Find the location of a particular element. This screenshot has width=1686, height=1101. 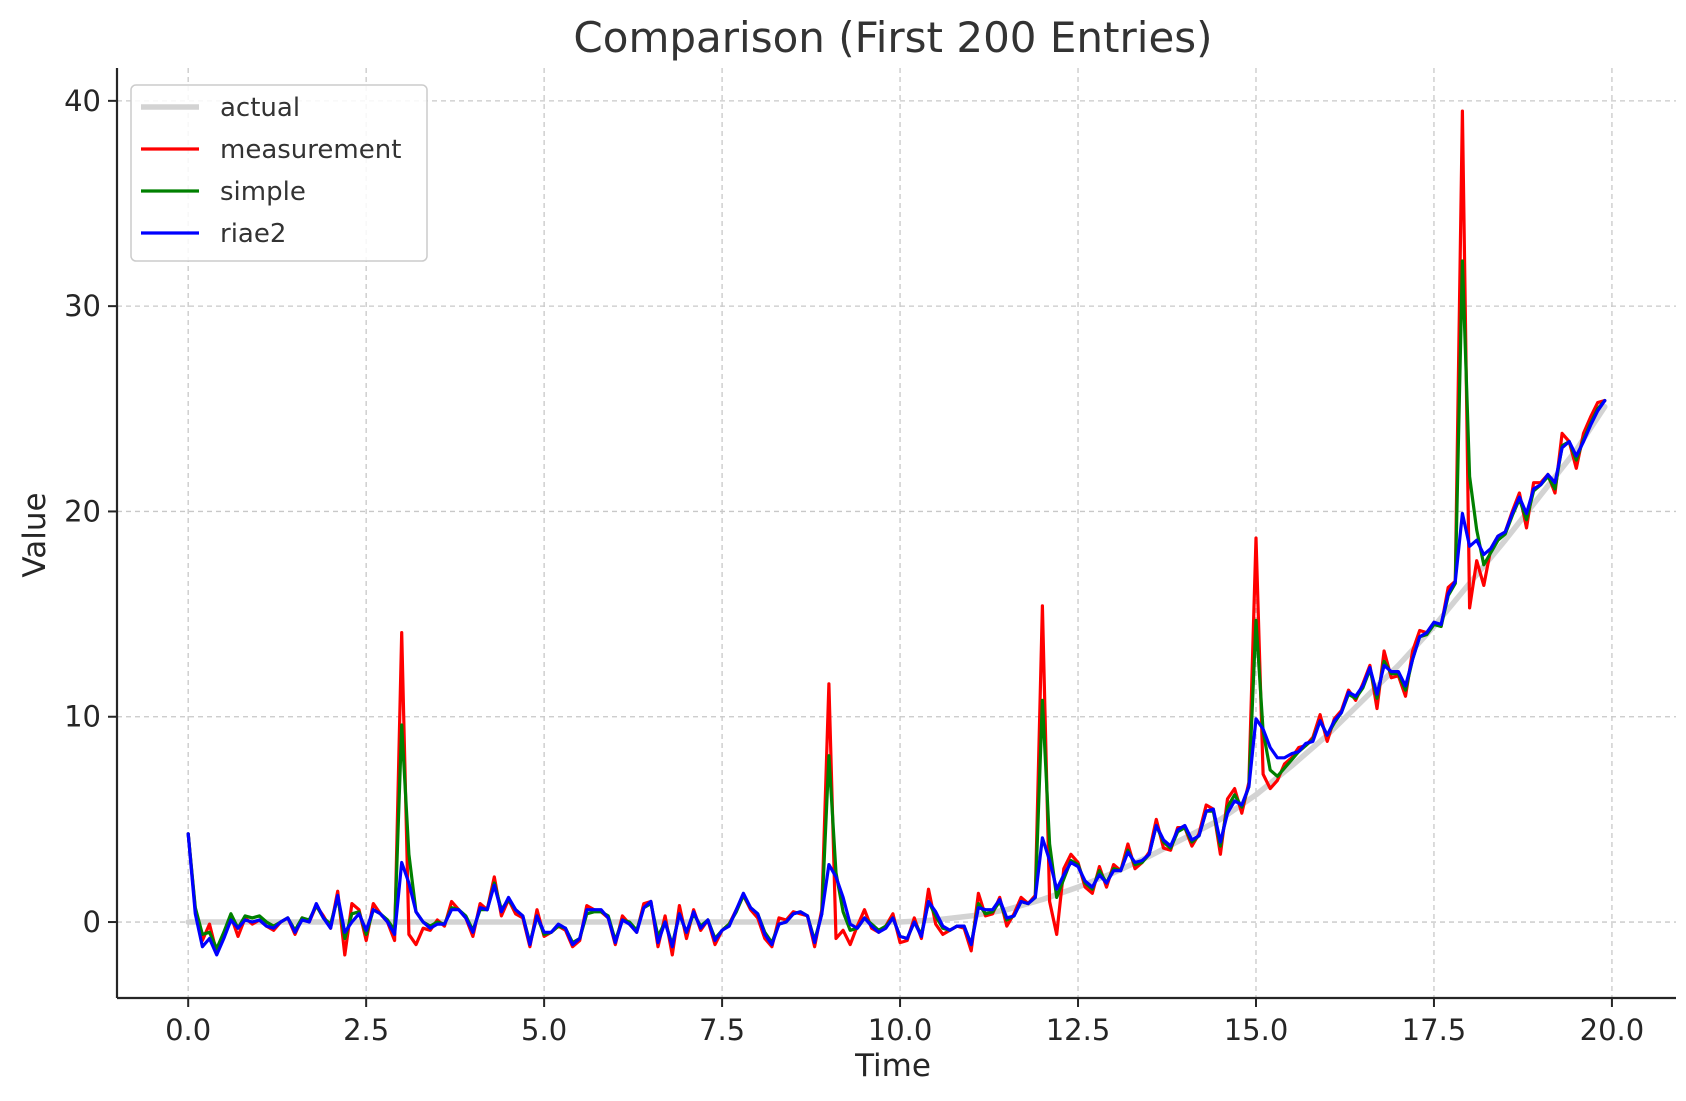

x-tick-label: 10.0 is located at coordinates (900, 1030).